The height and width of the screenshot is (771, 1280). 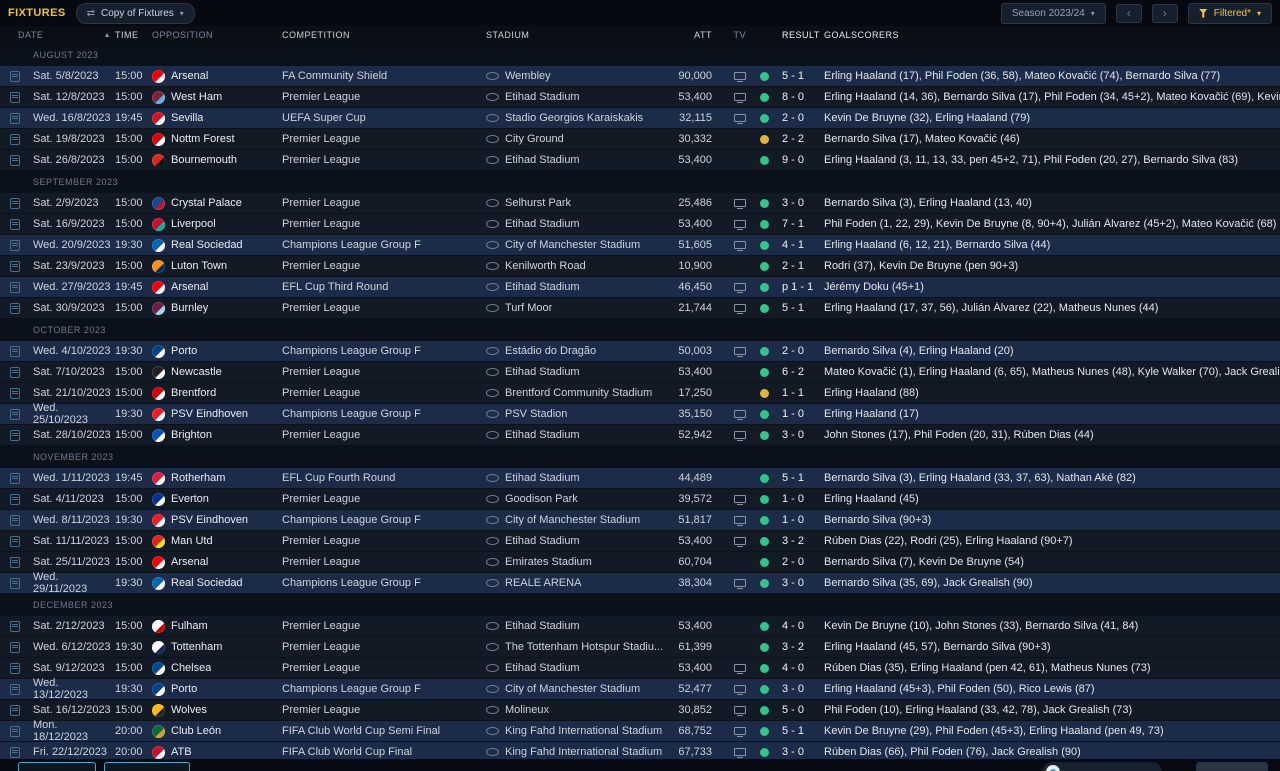 What do you see at coordinates (1164, 13) in the screenshot?
I see `next-button: ›` at bounding box center [1164, 13].